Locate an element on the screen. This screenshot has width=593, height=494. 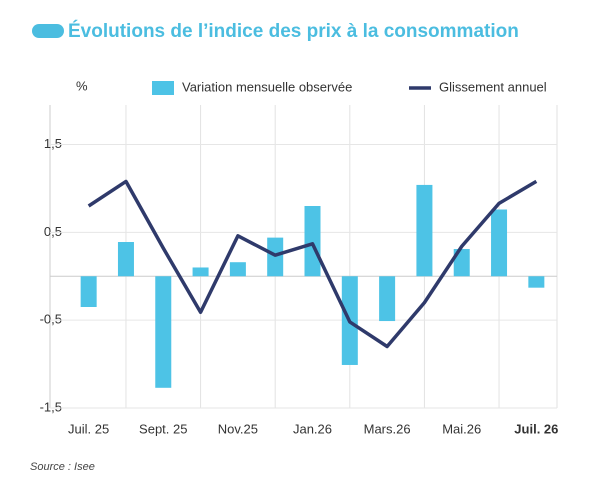
x-tick-label: Nov.25 is located at coordinates (238, 428).